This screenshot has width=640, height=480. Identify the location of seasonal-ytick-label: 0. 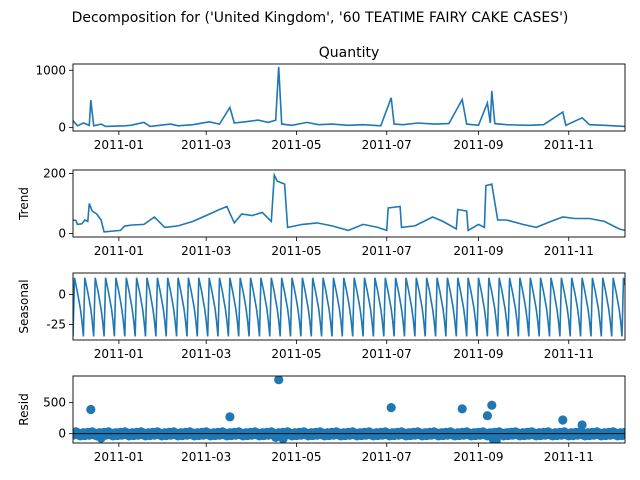
(62, 295).